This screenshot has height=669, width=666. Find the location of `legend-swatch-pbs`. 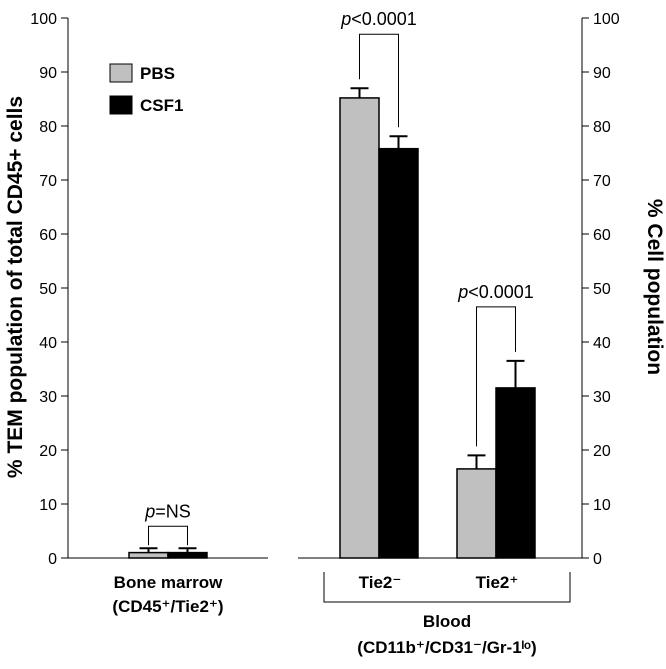

legend-swatch-pbs is located at coordinates (121, 73).